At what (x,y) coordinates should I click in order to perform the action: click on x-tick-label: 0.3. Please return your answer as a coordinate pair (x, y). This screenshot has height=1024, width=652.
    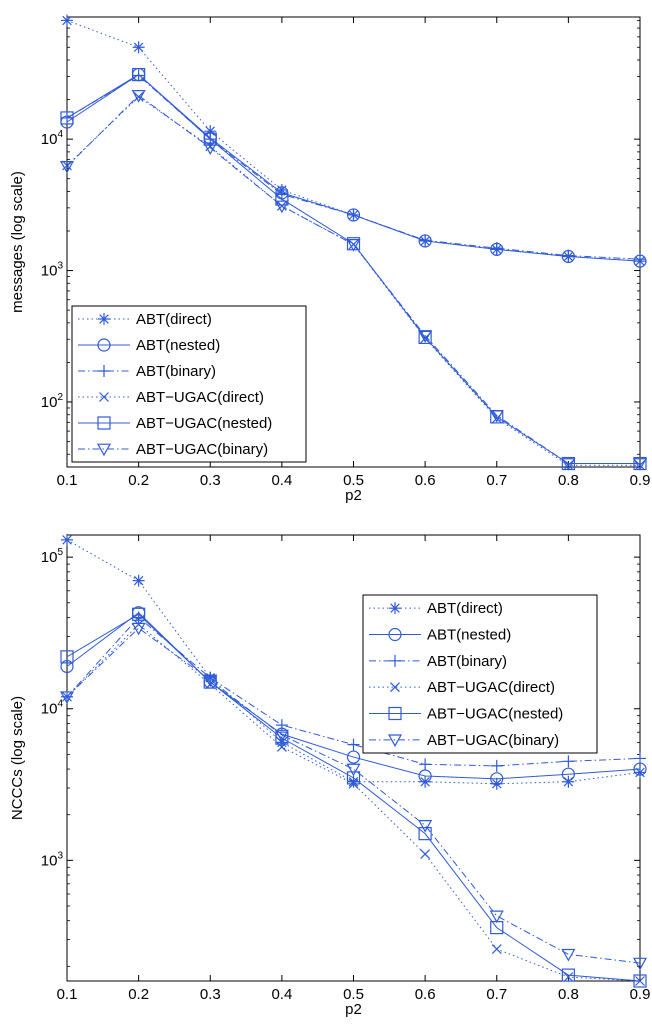
    Looking at the image, I should click on (210, 480).